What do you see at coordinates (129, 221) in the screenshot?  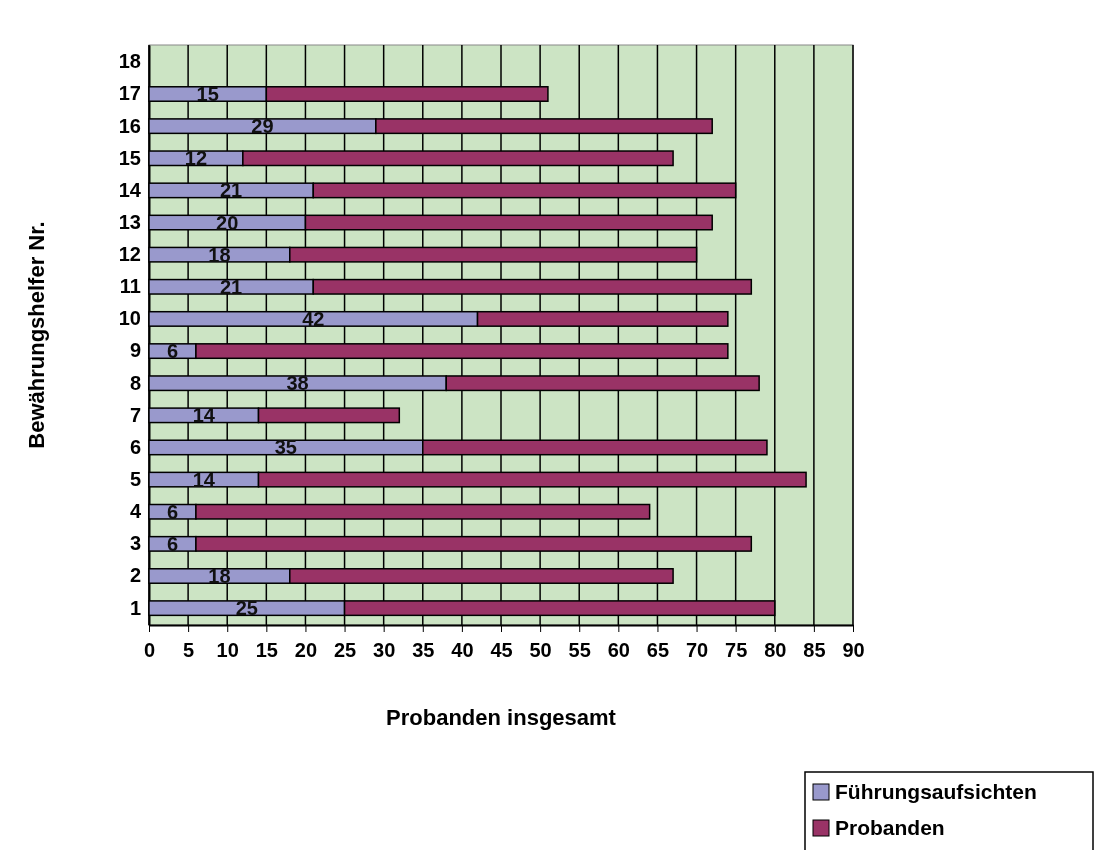 I see `y-tick-label: 13` at bounding box center [129, 221].